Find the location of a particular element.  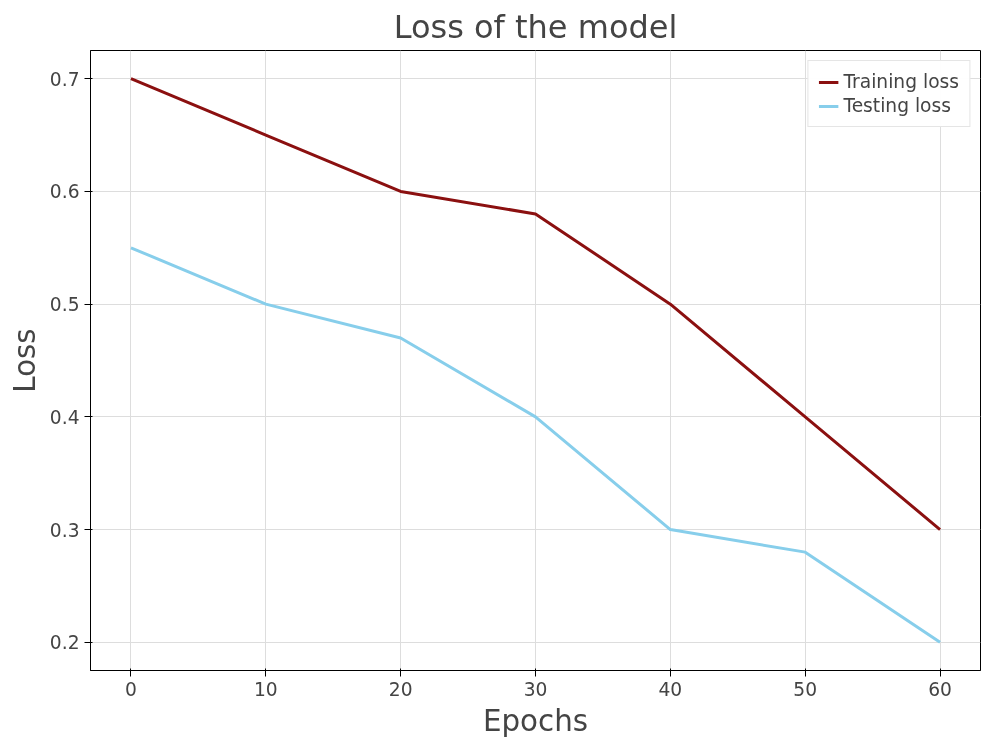

x-tick-label: 30 is located at coordinates (535, 689).